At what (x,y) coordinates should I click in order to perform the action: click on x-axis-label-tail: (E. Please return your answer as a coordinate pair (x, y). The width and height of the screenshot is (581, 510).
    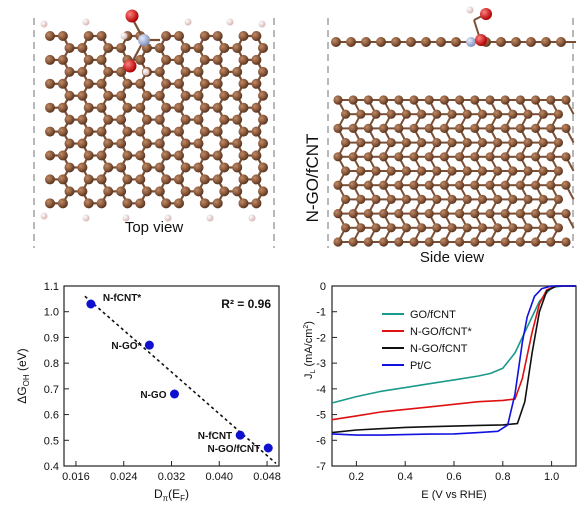
    Looking at the image, I should click on (174, 494).